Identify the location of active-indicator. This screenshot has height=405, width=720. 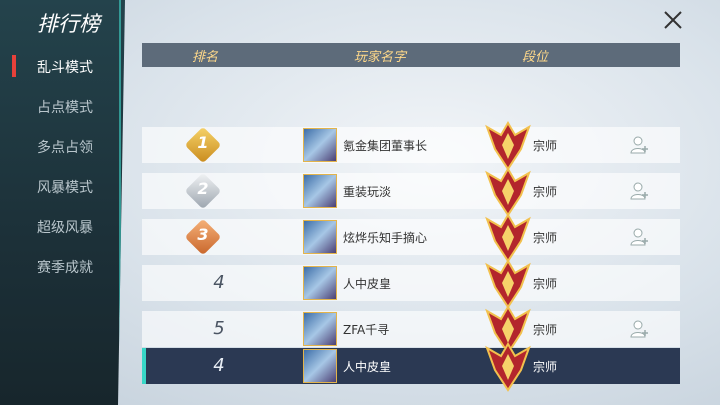
(14, 66).